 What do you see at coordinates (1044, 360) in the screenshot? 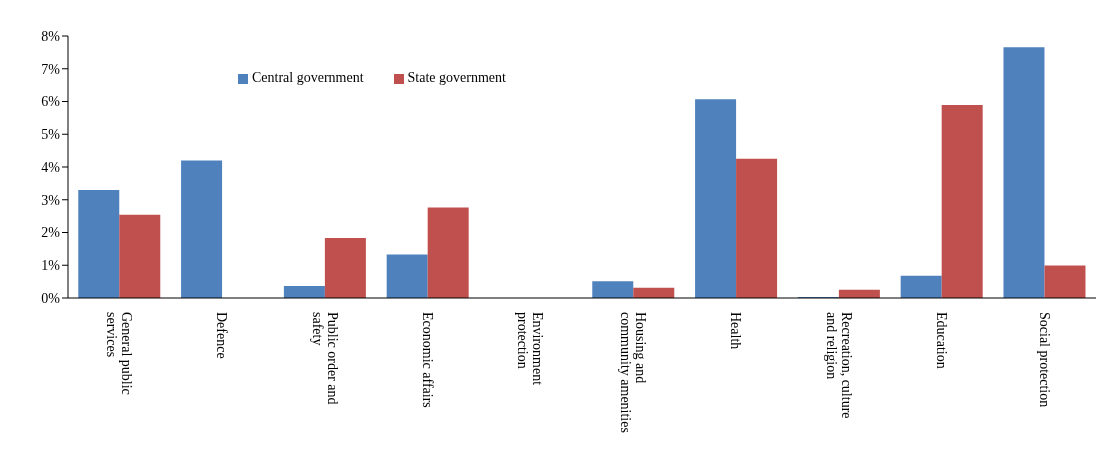
I see `x-tick-label: Social protection` at bounding box center [1044, 360].